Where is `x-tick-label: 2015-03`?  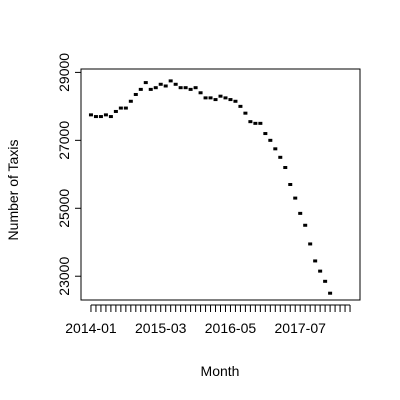
x-tick-label: 2015-03 is located at coordinates (161, 328).